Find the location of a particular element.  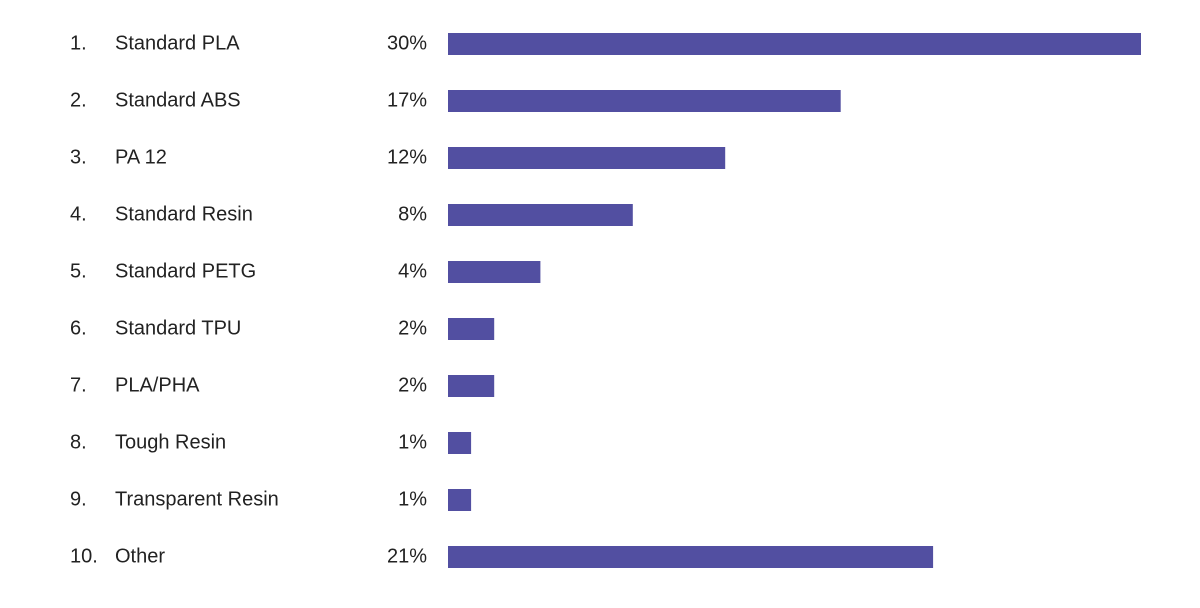

value-label: 21% is located at coordinates (407, 556).